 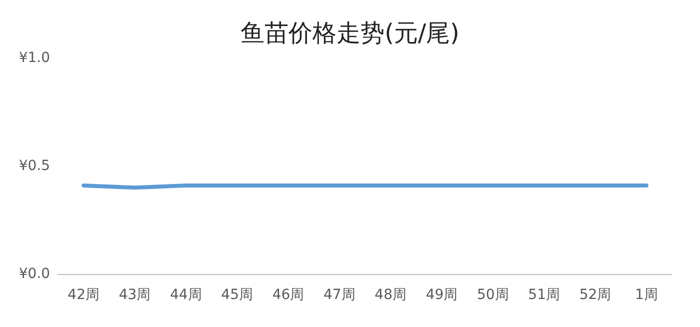 What do you see at coordinates (237, 295) in the screenshot?
I see `x-tick-label: 45周` at bounding box center [237, 295].